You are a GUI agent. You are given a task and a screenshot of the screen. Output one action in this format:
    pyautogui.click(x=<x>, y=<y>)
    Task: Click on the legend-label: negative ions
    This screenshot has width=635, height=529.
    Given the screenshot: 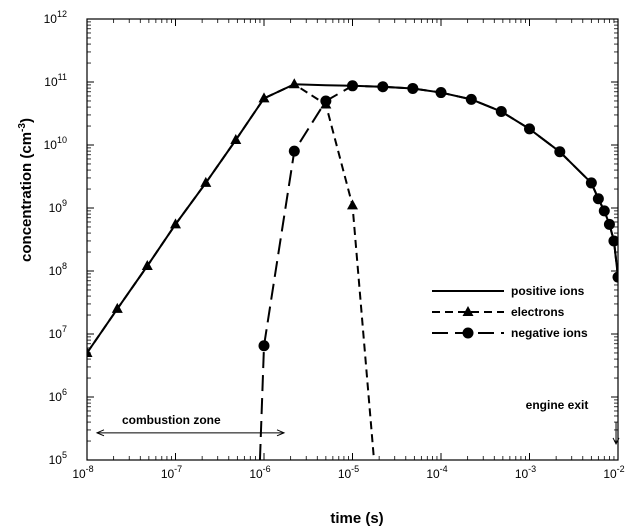 What is the action you would take?
    pyautogui.click(x=549, y=333)
    